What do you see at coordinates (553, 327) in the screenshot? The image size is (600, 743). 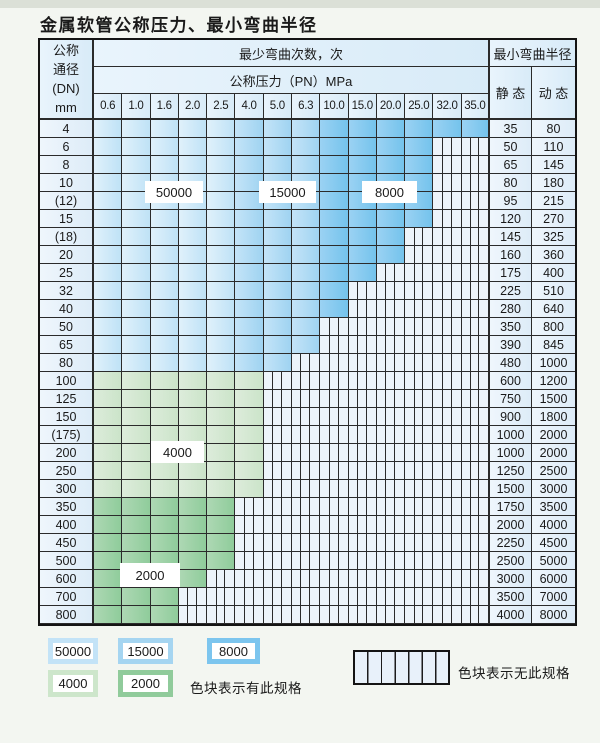 I see `dynamic-cell: 800` at bounding box center [553, 327].